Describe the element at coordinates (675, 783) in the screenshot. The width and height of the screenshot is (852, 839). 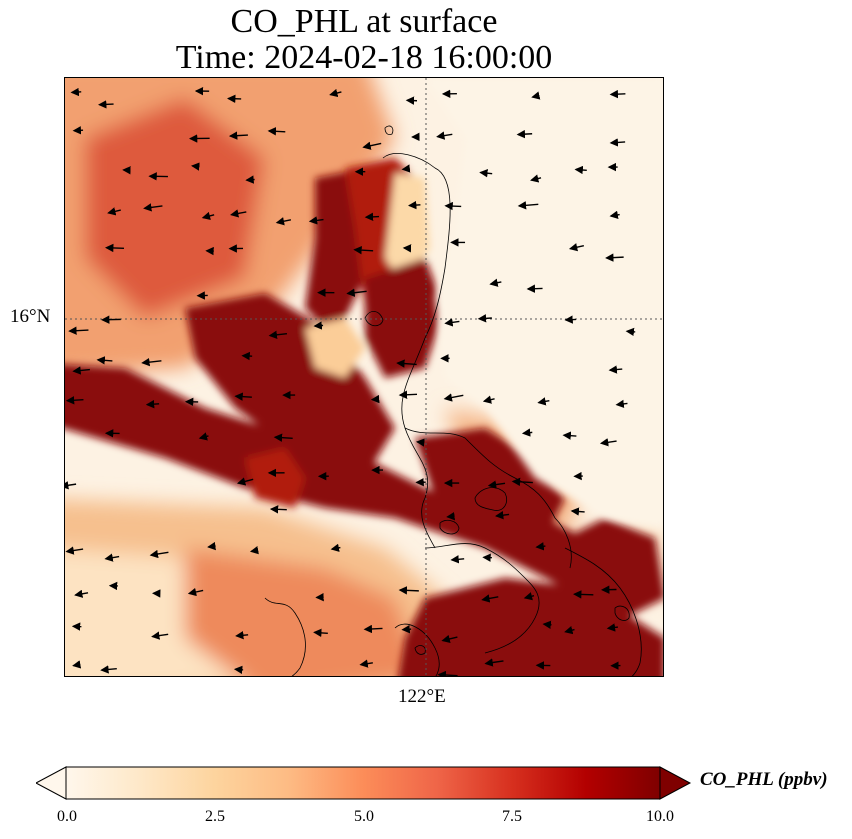
I see `colorbar-max-extend` at that location.